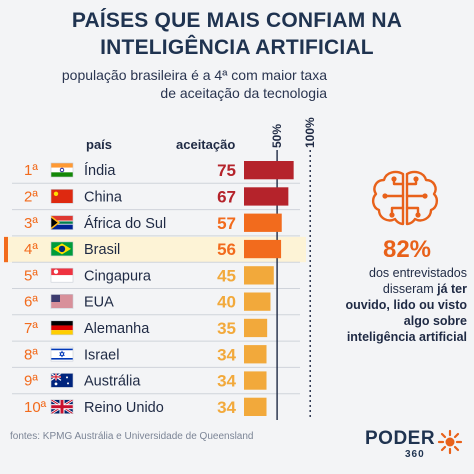 Image resolution: width=474 pixels, height=474 pixels. I want to click on chart-title-line-2: INTELIGÊNCIA ARTIFICIAL, so click(237, 47).